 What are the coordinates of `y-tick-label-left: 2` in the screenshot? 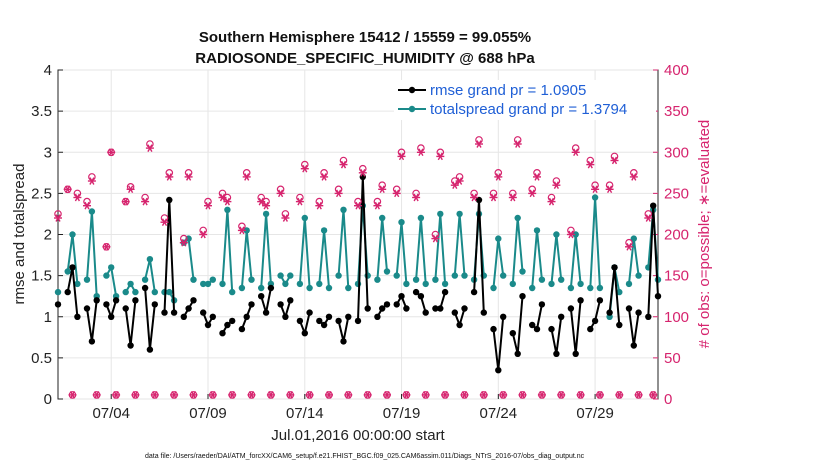 It's located at (48, 235).